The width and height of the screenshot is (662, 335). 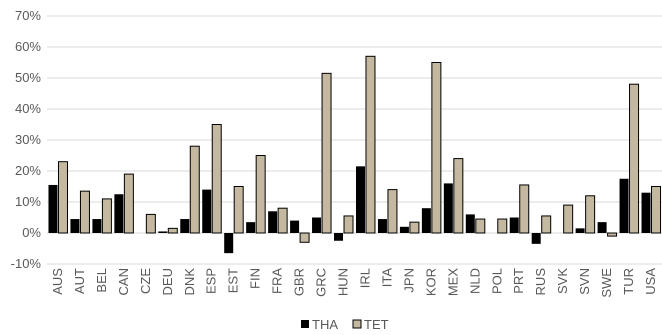 I want to click on bar-tet-nld, so click(x=480, y=226).